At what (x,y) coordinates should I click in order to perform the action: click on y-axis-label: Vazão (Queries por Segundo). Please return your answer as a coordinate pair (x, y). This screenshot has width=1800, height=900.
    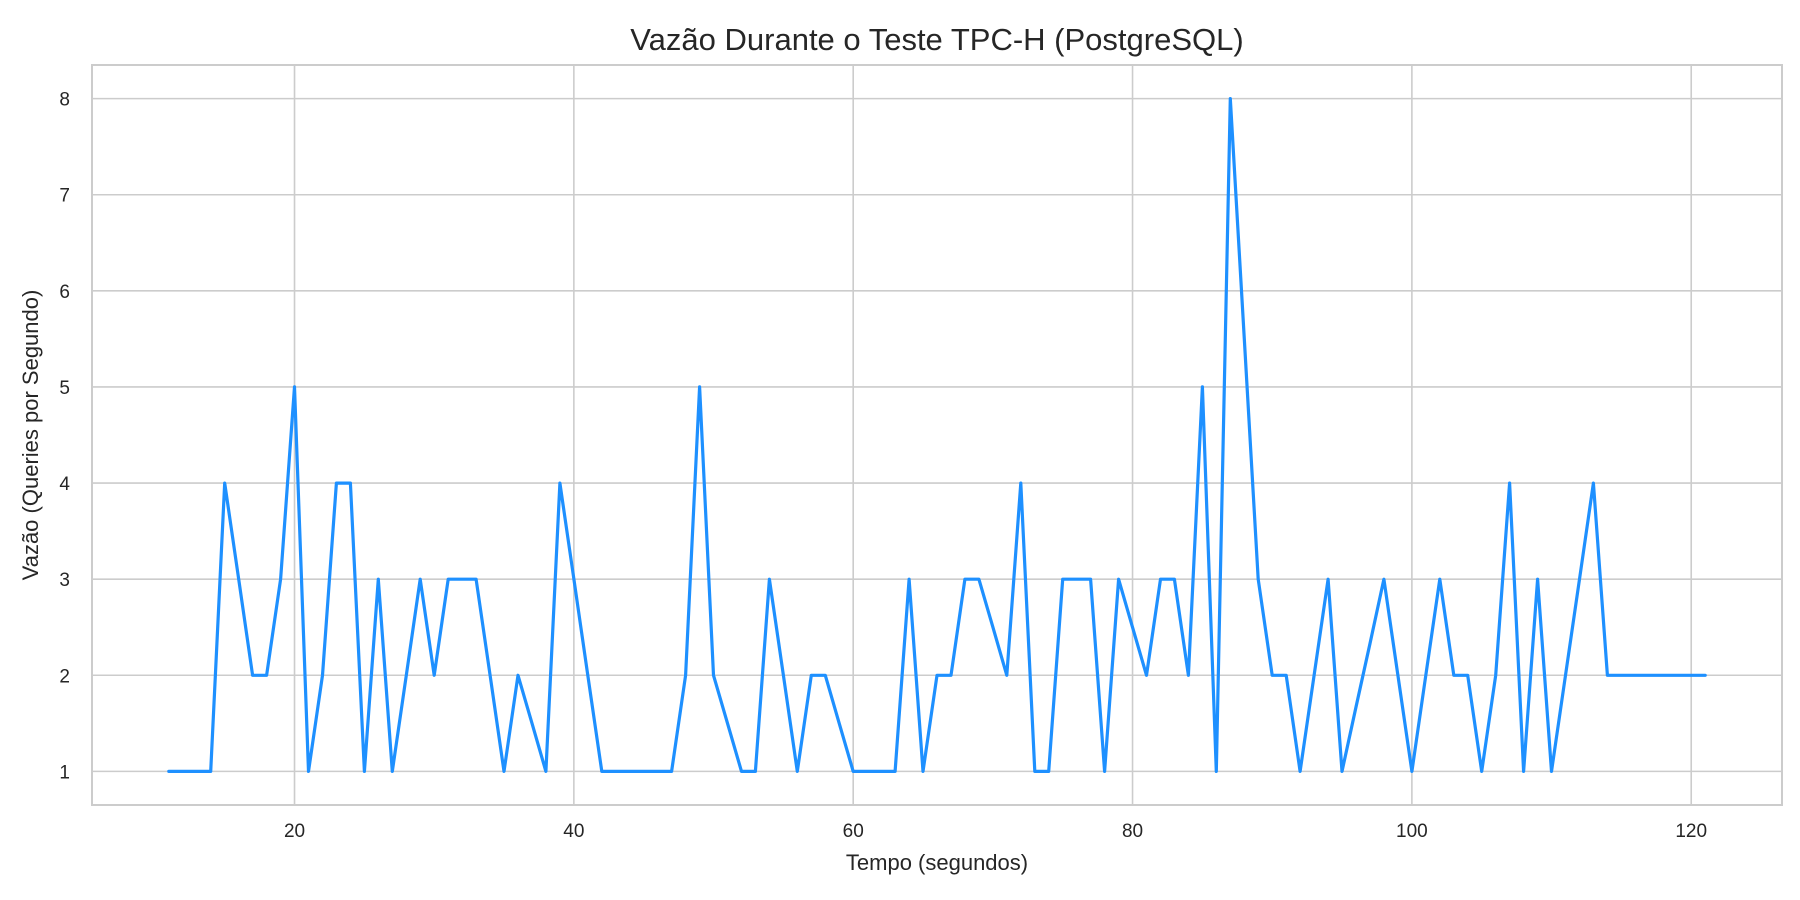
    Looking at the image, I should click on (30, 435).